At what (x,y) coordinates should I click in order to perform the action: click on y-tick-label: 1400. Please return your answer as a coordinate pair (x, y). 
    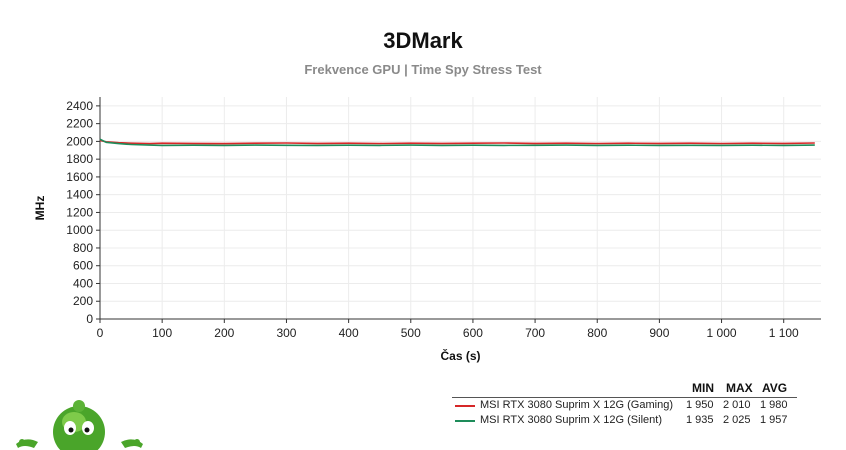
    Looking at the image, I should click on (79, 195).